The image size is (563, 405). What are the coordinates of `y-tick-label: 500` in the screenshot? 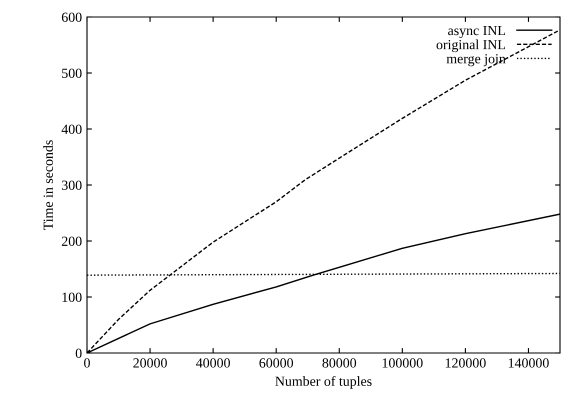 It's located at (72, 73).